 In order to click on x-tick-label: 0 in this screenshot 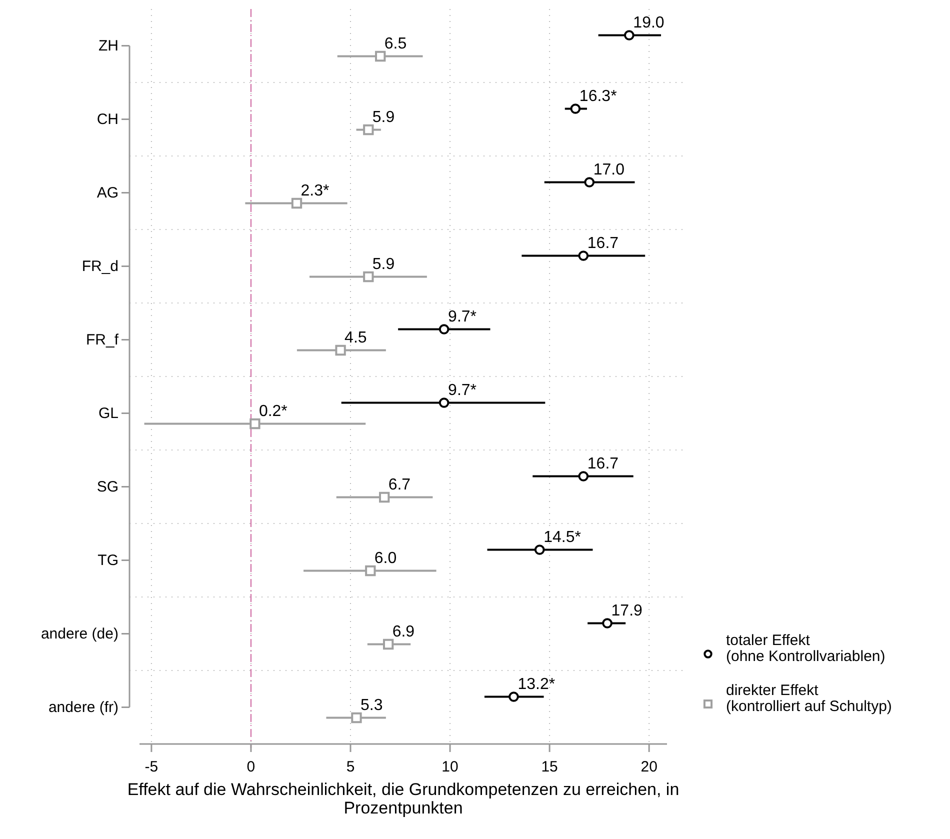, I will do `click(251, 767)`.